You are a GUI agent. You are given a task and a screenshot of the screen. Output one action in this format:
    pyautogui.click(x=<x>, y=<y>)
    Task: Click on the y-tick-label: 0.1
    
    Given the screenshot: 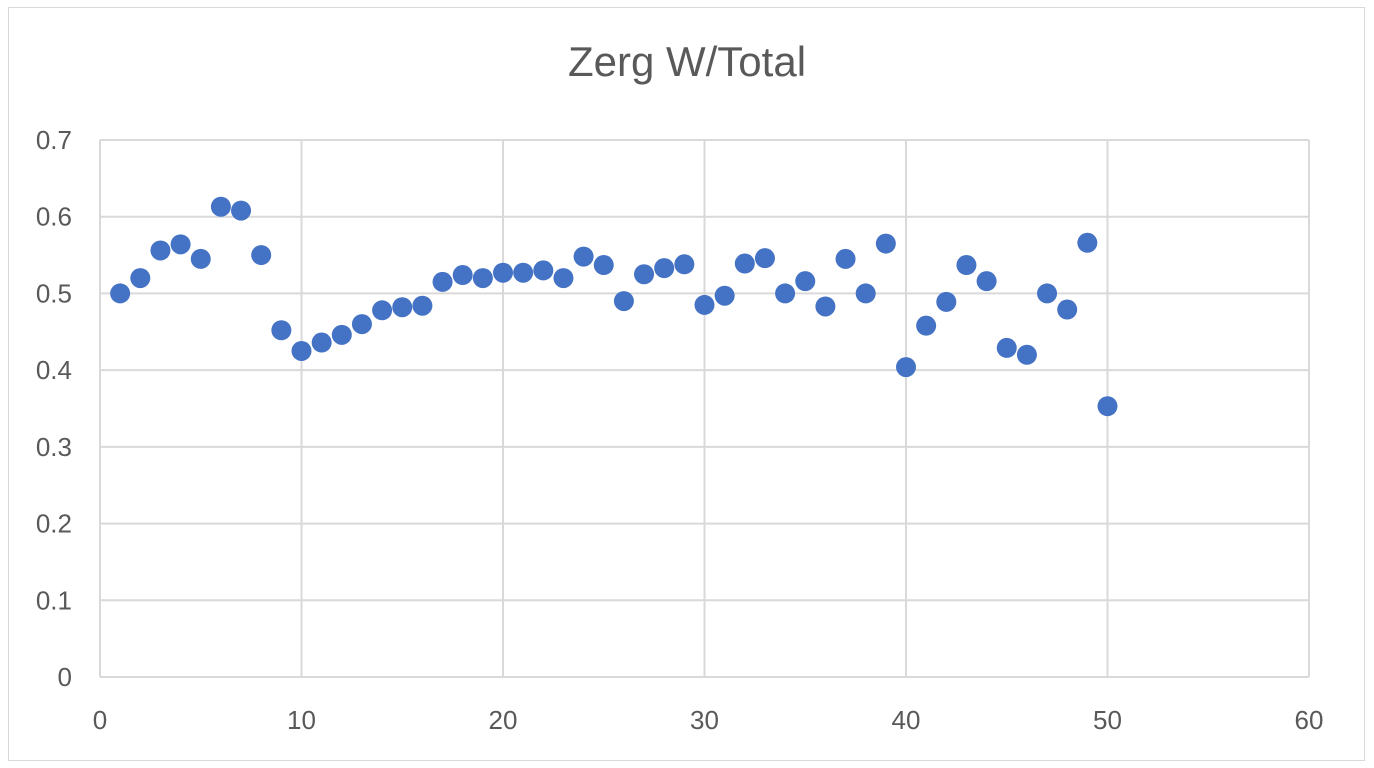 What is the action you would take?
    pyautogui.click(x=54, y=600)
    